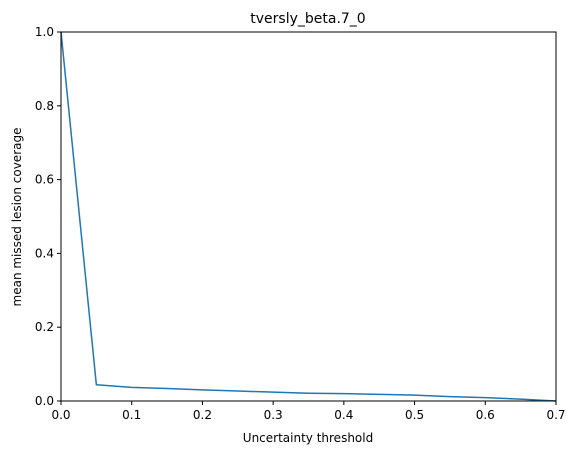 The height and width of the screenshot is (455, 578). I want to click on x-tick-label: 0.3, so click(273, 415).